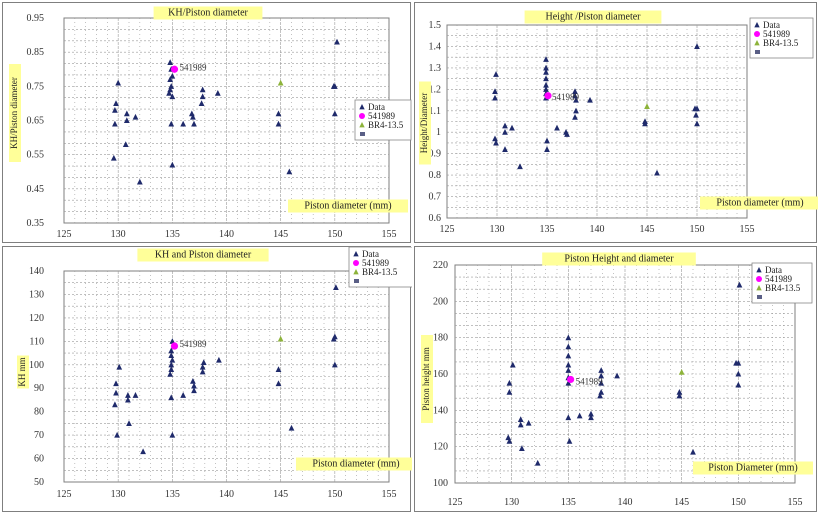 This screenshot has height=514, width=819. Describe the element at coordinates (347, 205) in the screenshot. I see `x-axis-label: Piston diameter (mm)` at that location.